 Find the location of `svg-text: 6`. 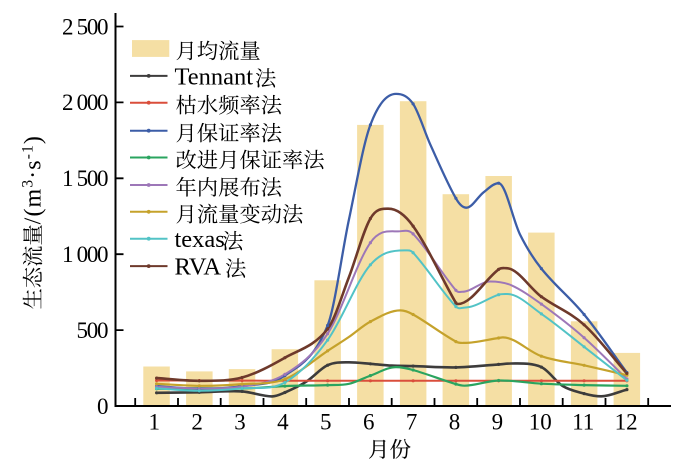

svg-text: 6 is located at coordinates (369, 422).